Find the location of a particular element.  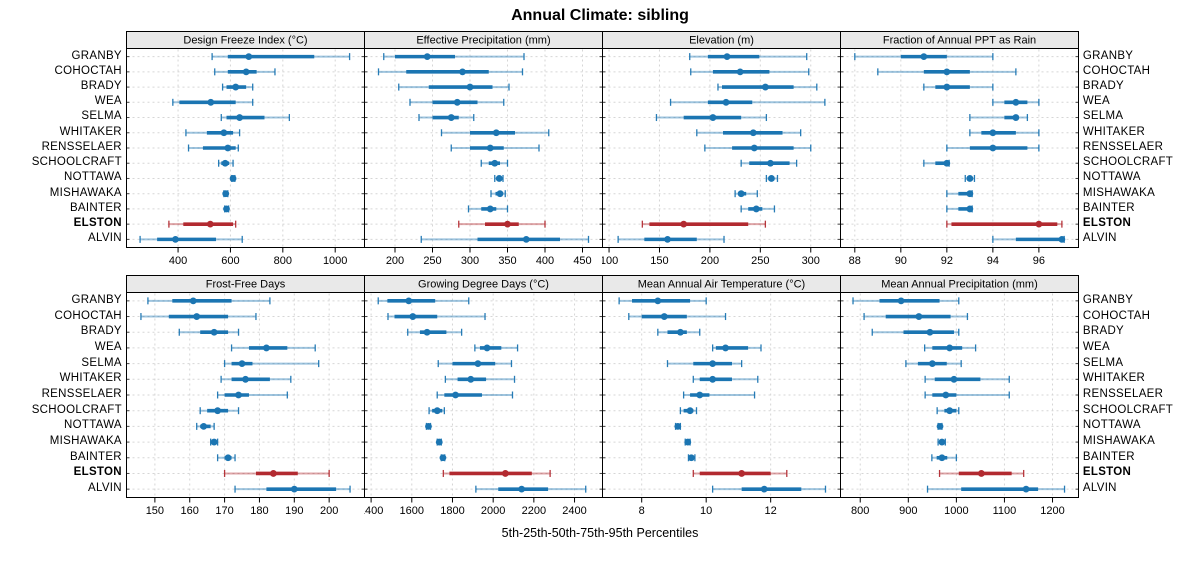

series-wea is located at coordinates (950, 348).